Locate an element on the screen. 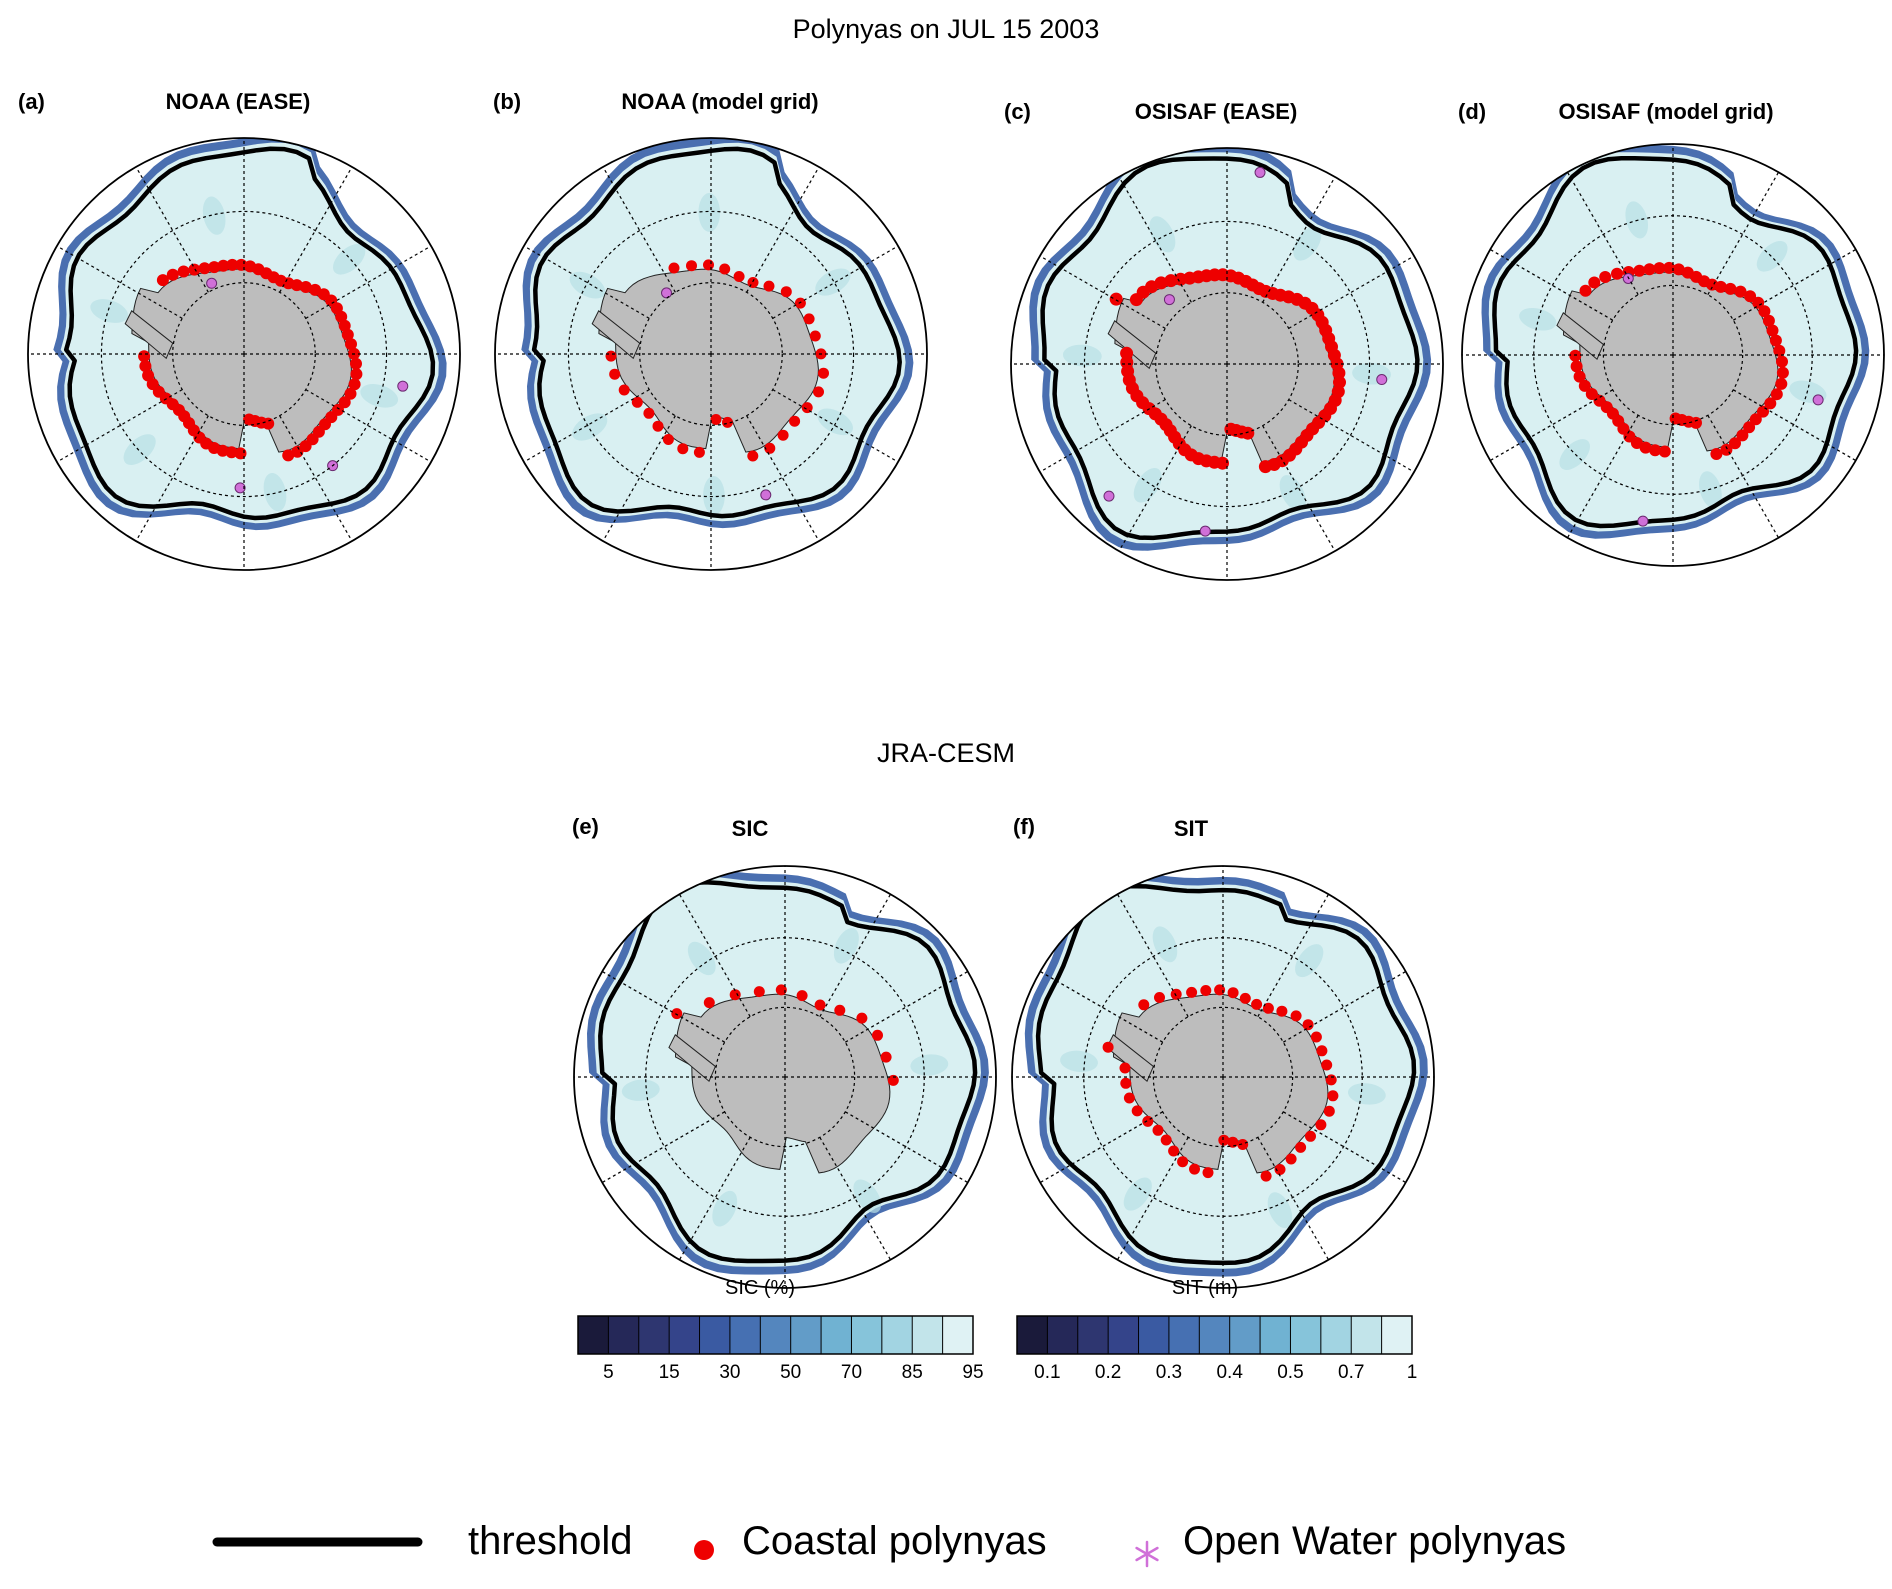 The image size is (1892, 1589). map-panel-e is located at coordinates (785, 1077).